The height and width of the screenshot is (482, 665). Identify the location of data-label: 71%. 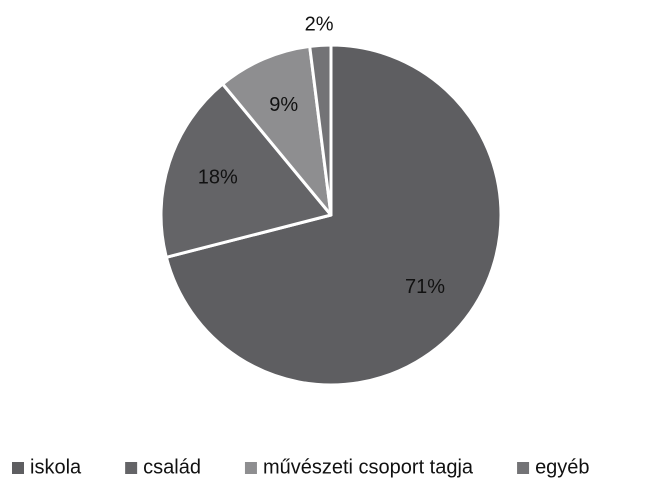
(425, 287).